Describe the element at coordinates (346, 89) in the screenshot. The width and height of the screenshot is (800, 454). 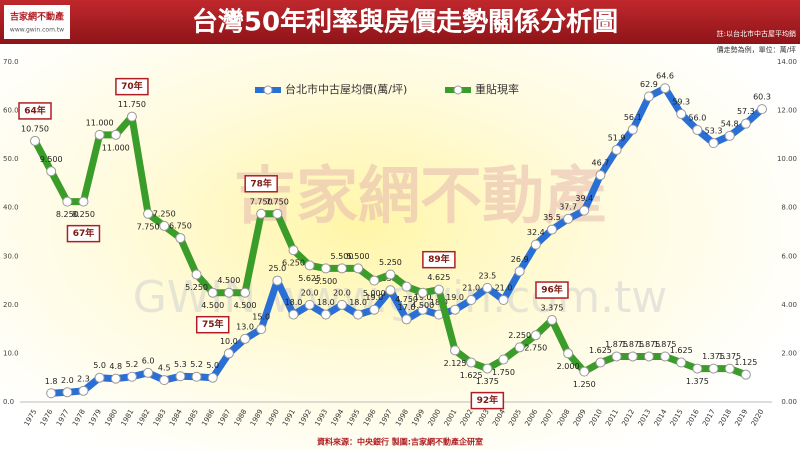
I see `legend-label: 台北市中古屋均價(萬/坪)` at that location.